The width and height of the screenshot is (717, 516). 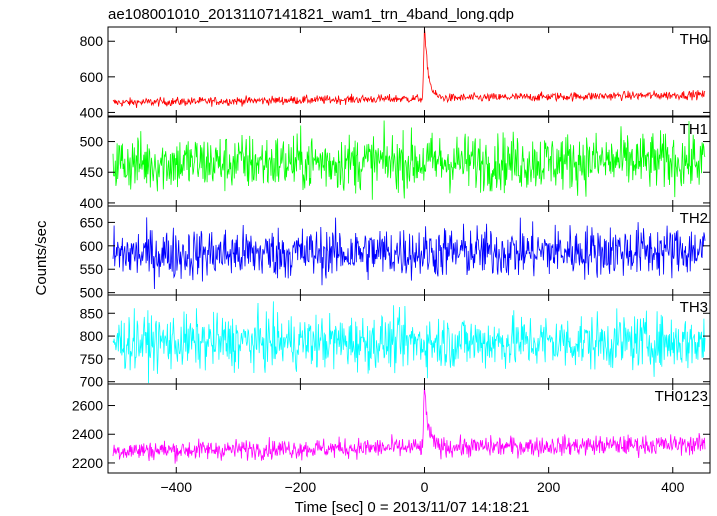 I want to click on y-tick-label: 2600, so click(x=87, y=406).